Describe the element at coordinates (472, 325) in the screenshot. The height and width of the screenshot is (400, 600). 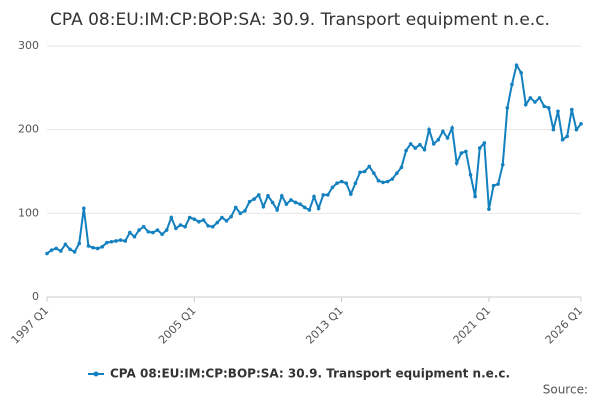
I see `x-tick-label: 2021 Q1` at that location.